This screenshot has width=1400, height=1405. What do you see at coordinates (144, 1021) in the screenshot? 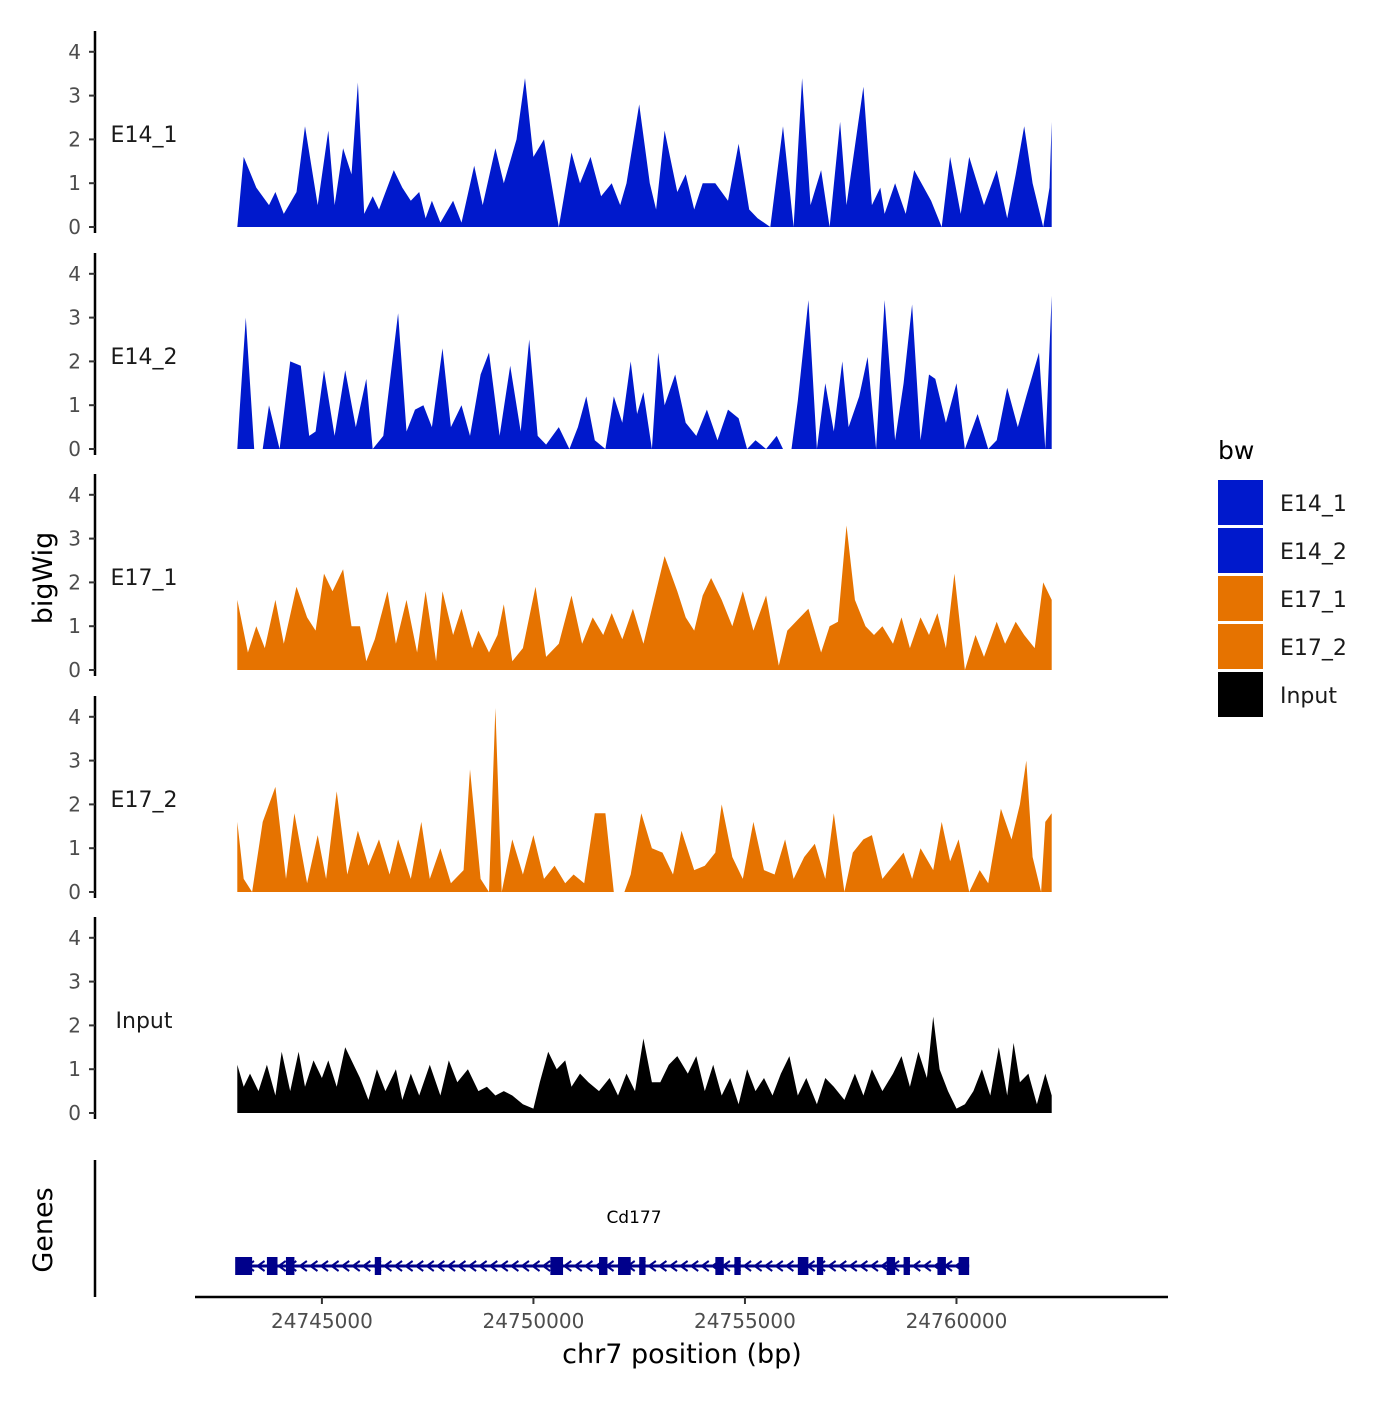
I see `track-label: Input` at bounding box center [144, 1021].